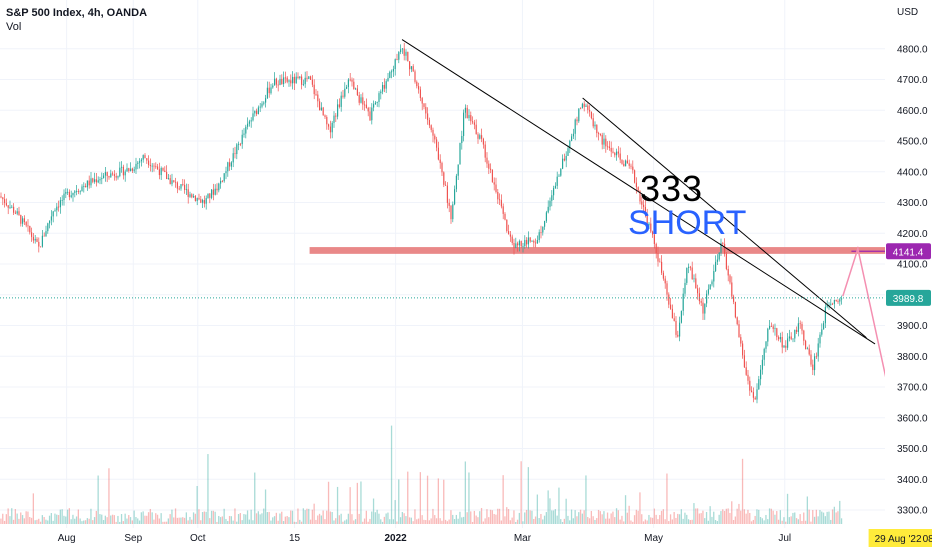  What do you see at coordinates (687, 223) in the screenshot?
I see `annotation-short: SHORT` at bounding box center [687, 223].